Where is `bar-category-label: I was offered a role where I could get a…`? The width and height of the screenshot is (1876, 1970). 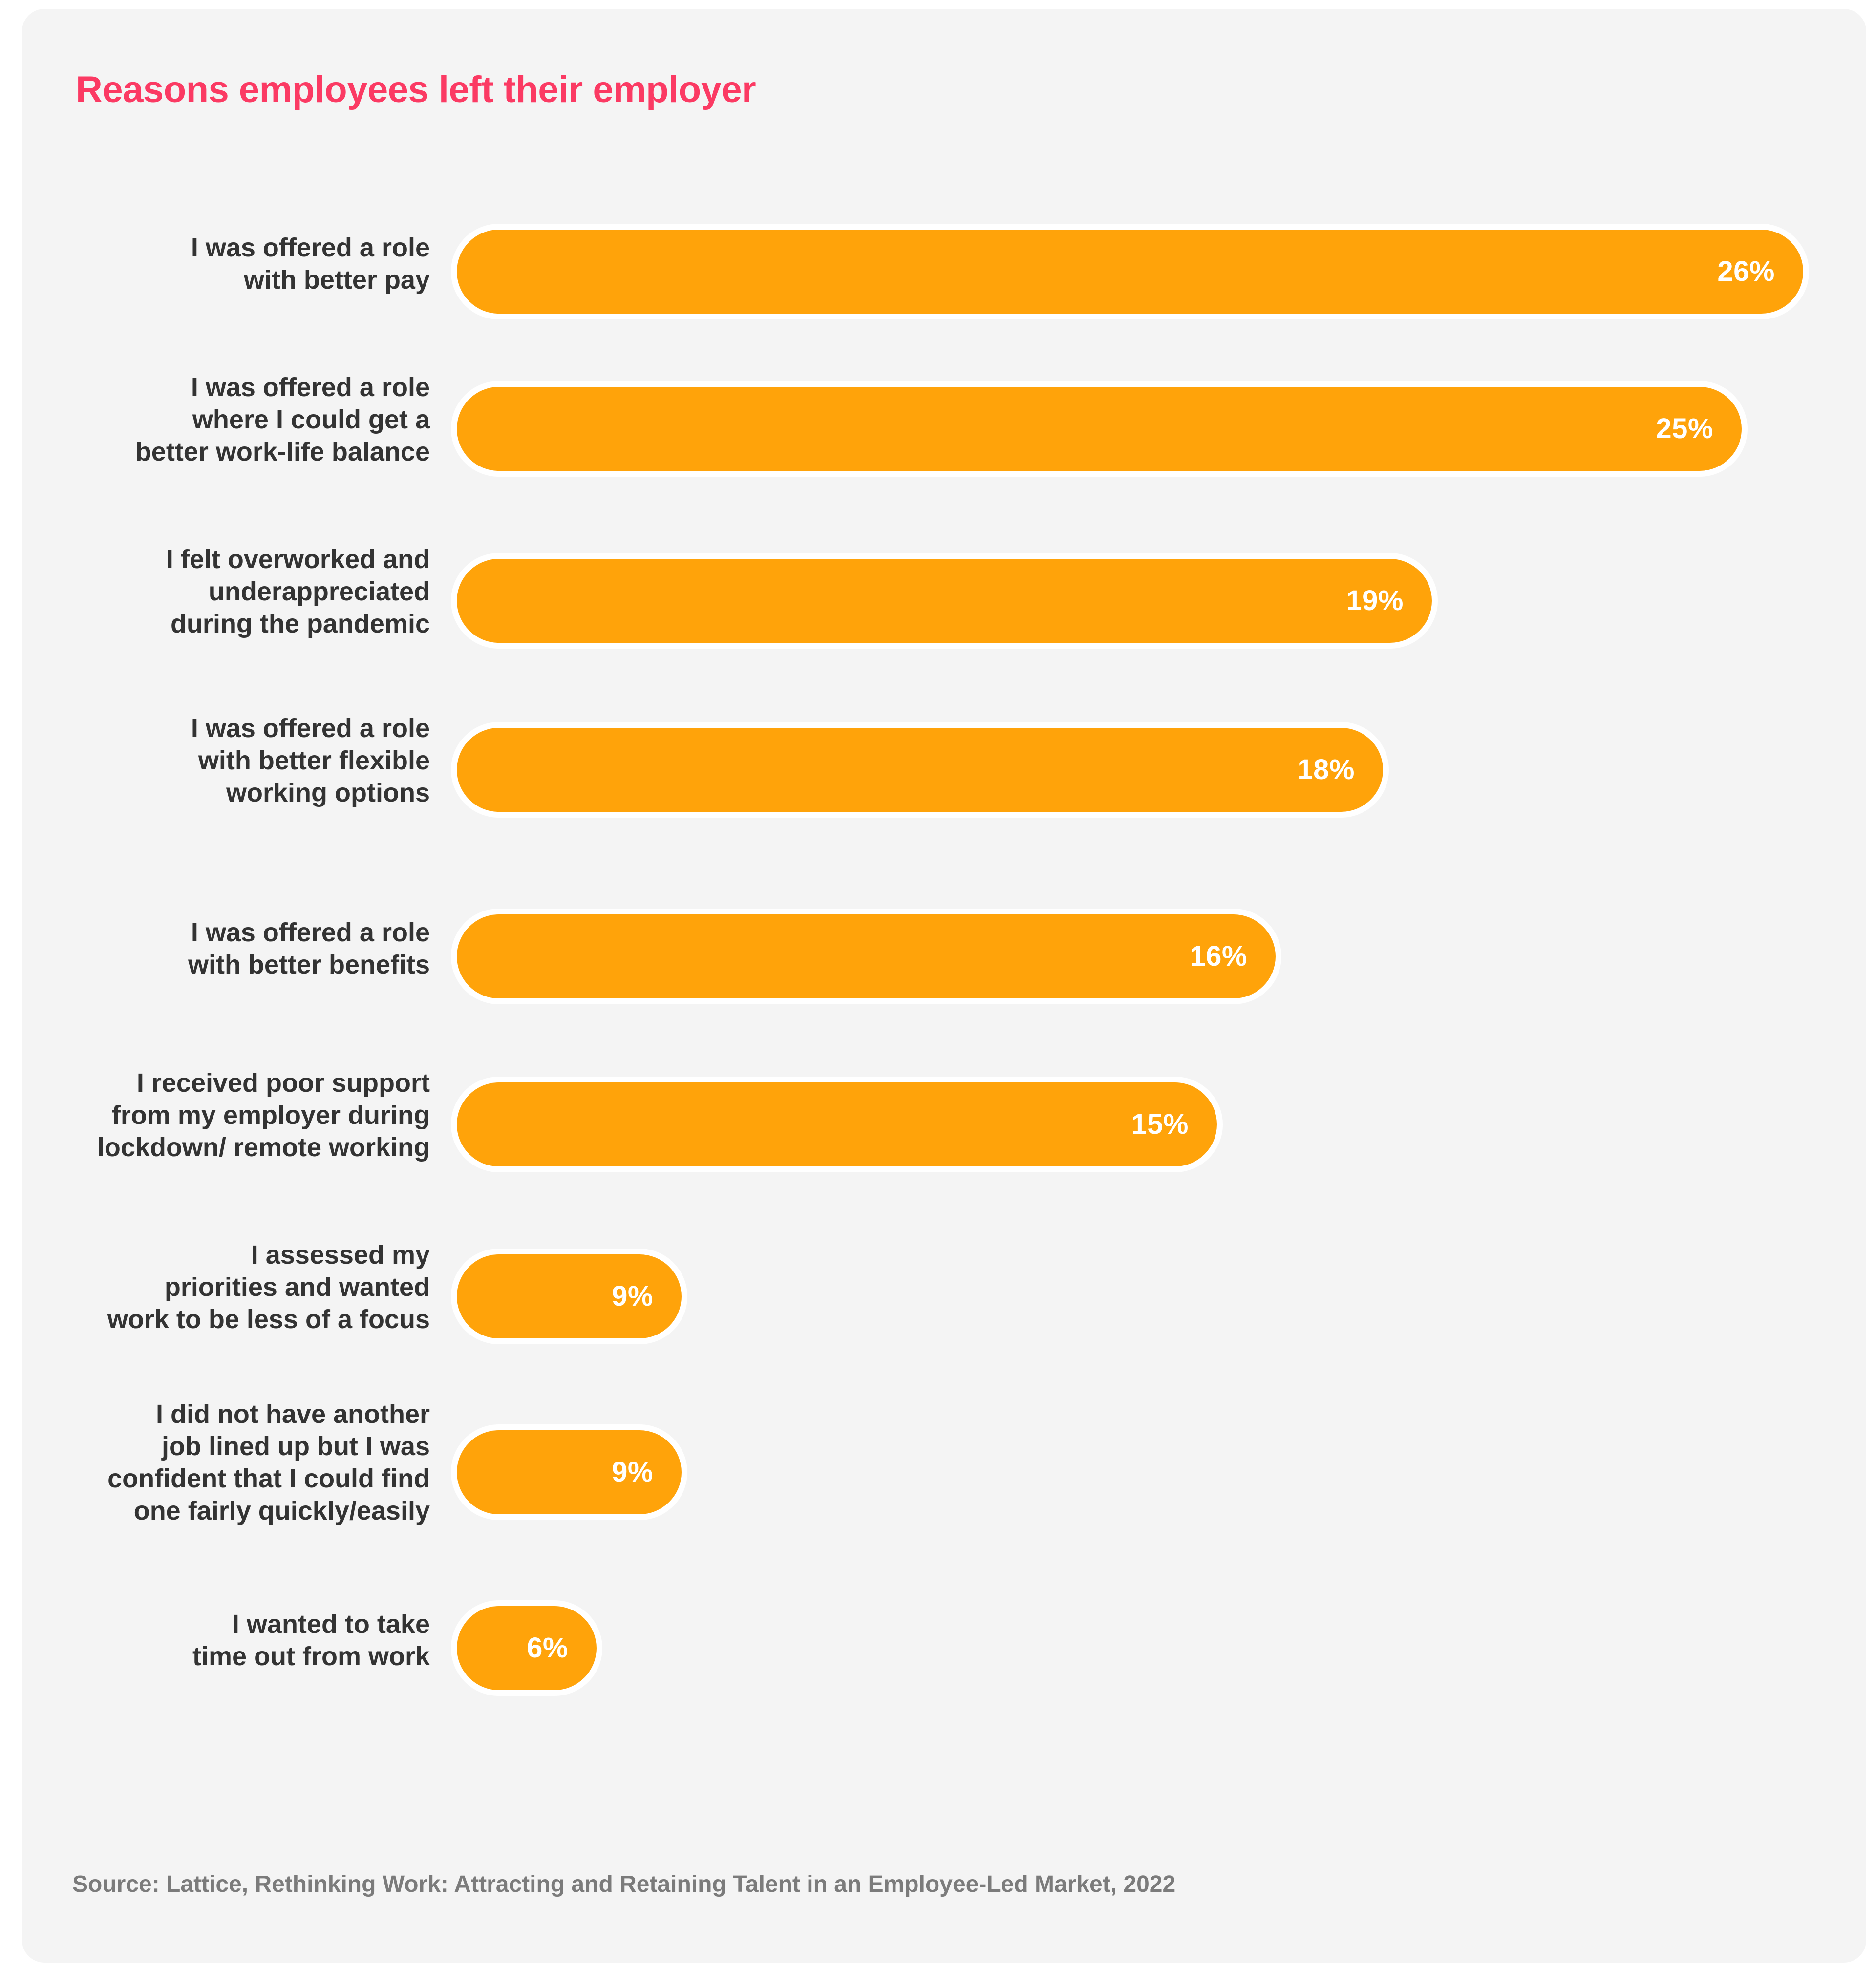
bar-category-label: I was offered a role where I could get a… is located at coordinates (282, 420).